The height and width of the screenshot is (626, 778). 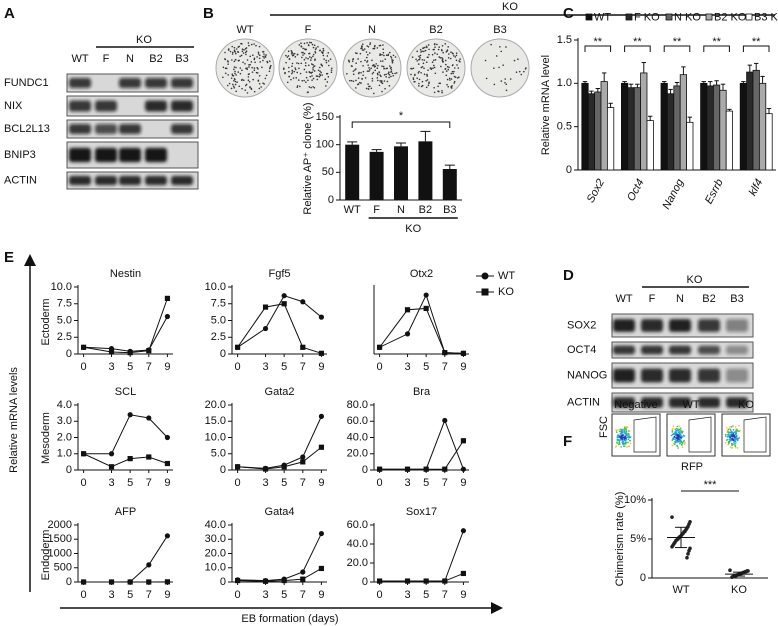 What do you see at coordinates (589, 17) in the screenshot?
I see `legend-swatch` at bounding box center [589, 17].